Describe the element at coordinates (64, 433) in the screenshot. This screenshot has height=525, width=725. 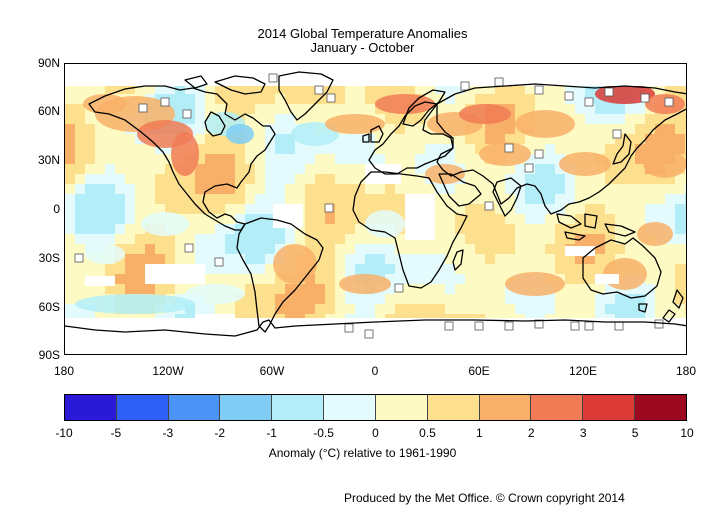
I see `colorbar-tick-label: -10` at that location.